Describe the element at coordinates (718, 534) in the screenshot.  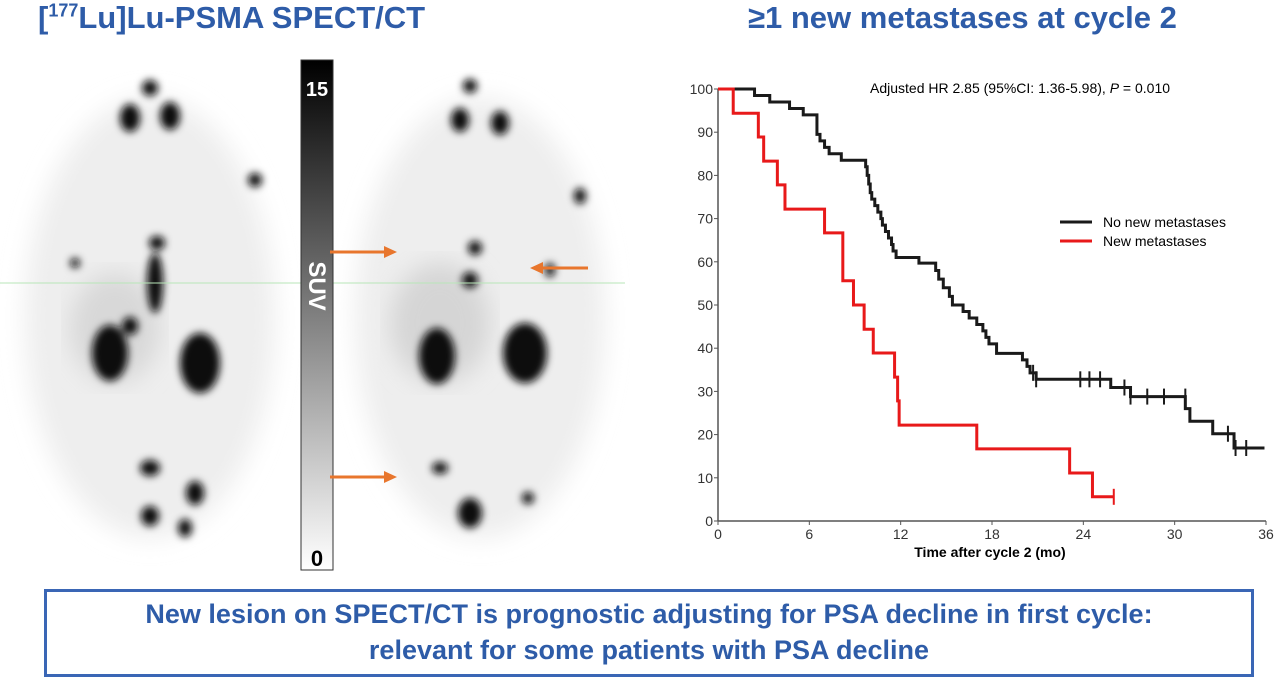
I see `x-tick-label: 0` at that location.